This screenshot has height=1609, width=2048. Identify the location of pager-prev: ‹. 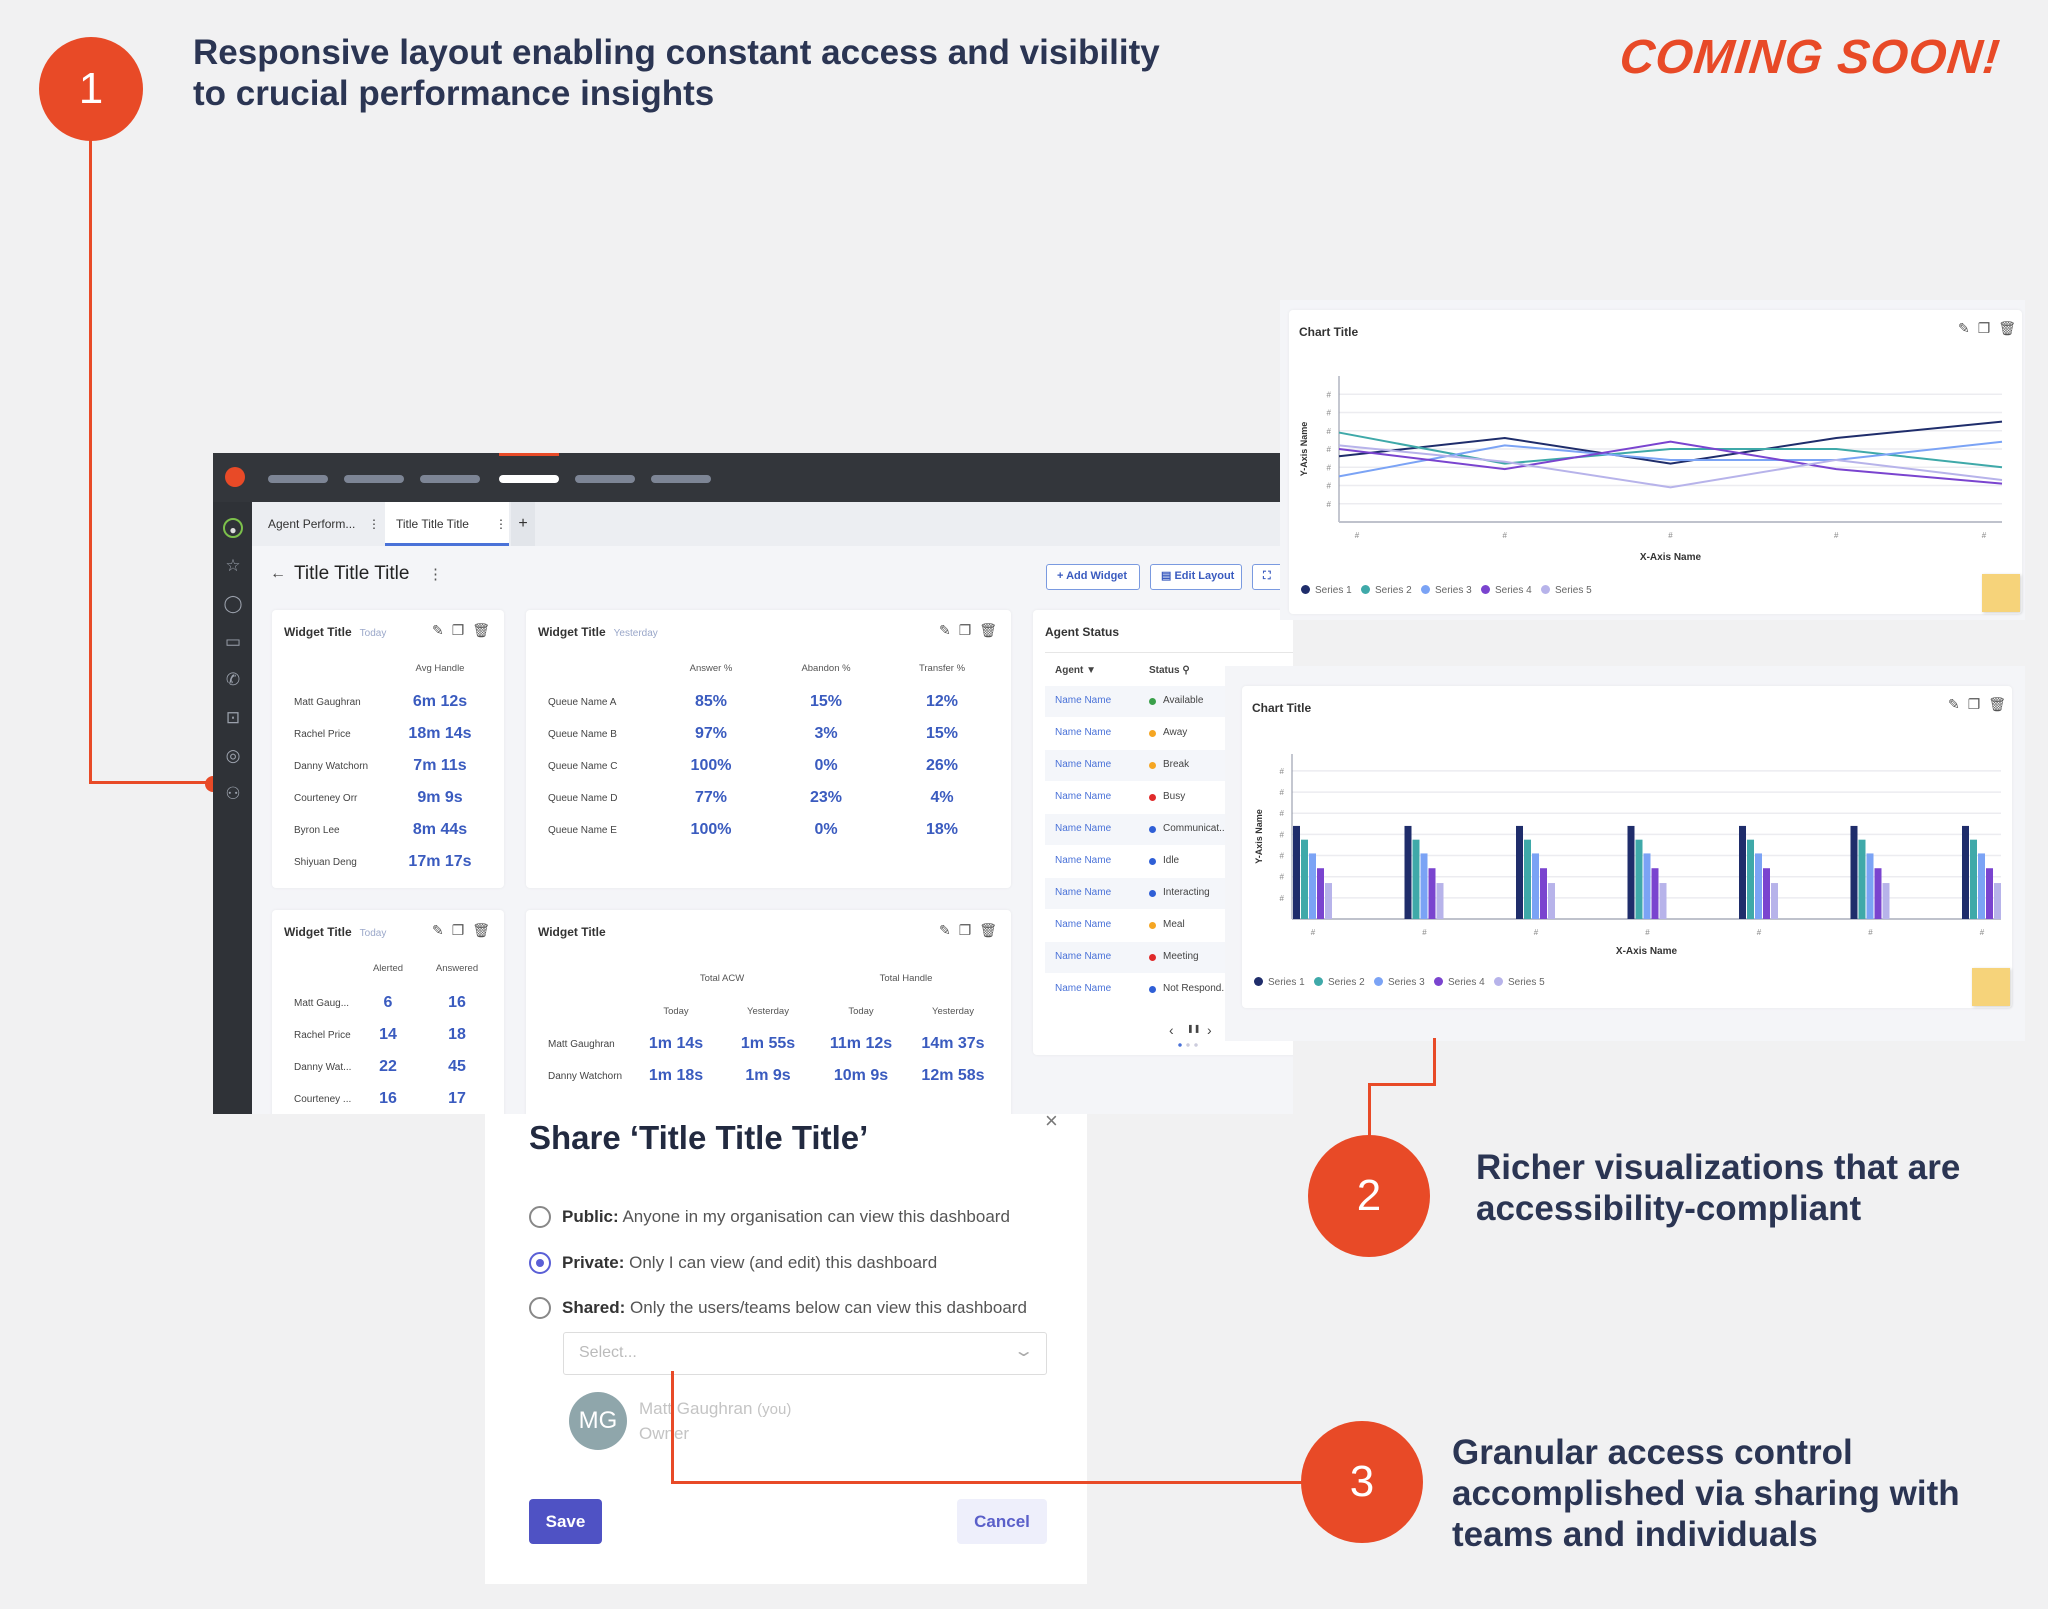
(1171, 1030).